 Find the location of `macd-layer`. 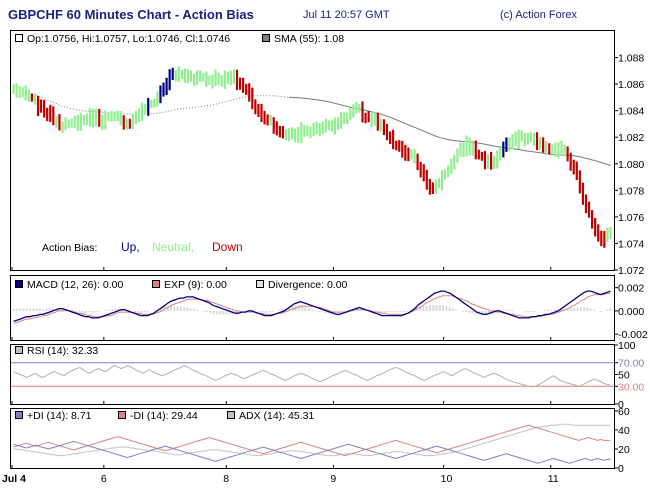

macd-layer is located at coordinates (312, 307).